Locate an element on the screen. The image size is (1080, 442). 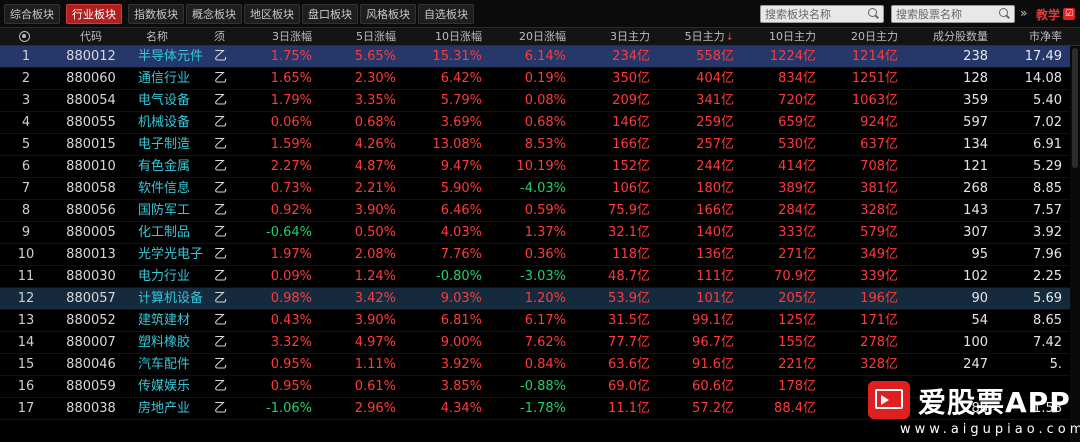
cell-chg20: 0.84% is located at coordinates (545, 364).